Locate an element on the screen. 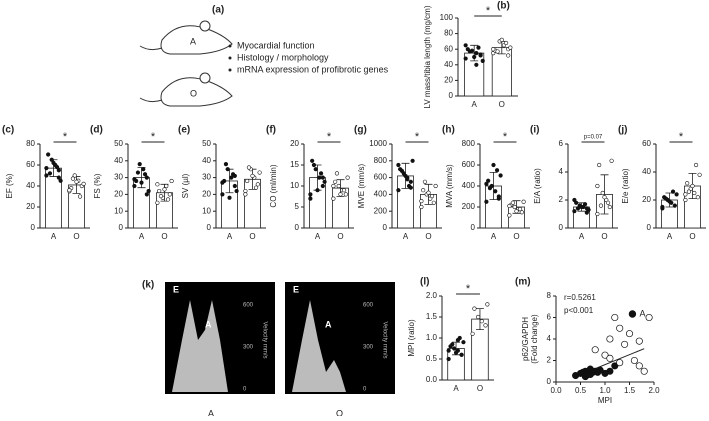  panel-label: (h) is located at coordinates (448, 130).